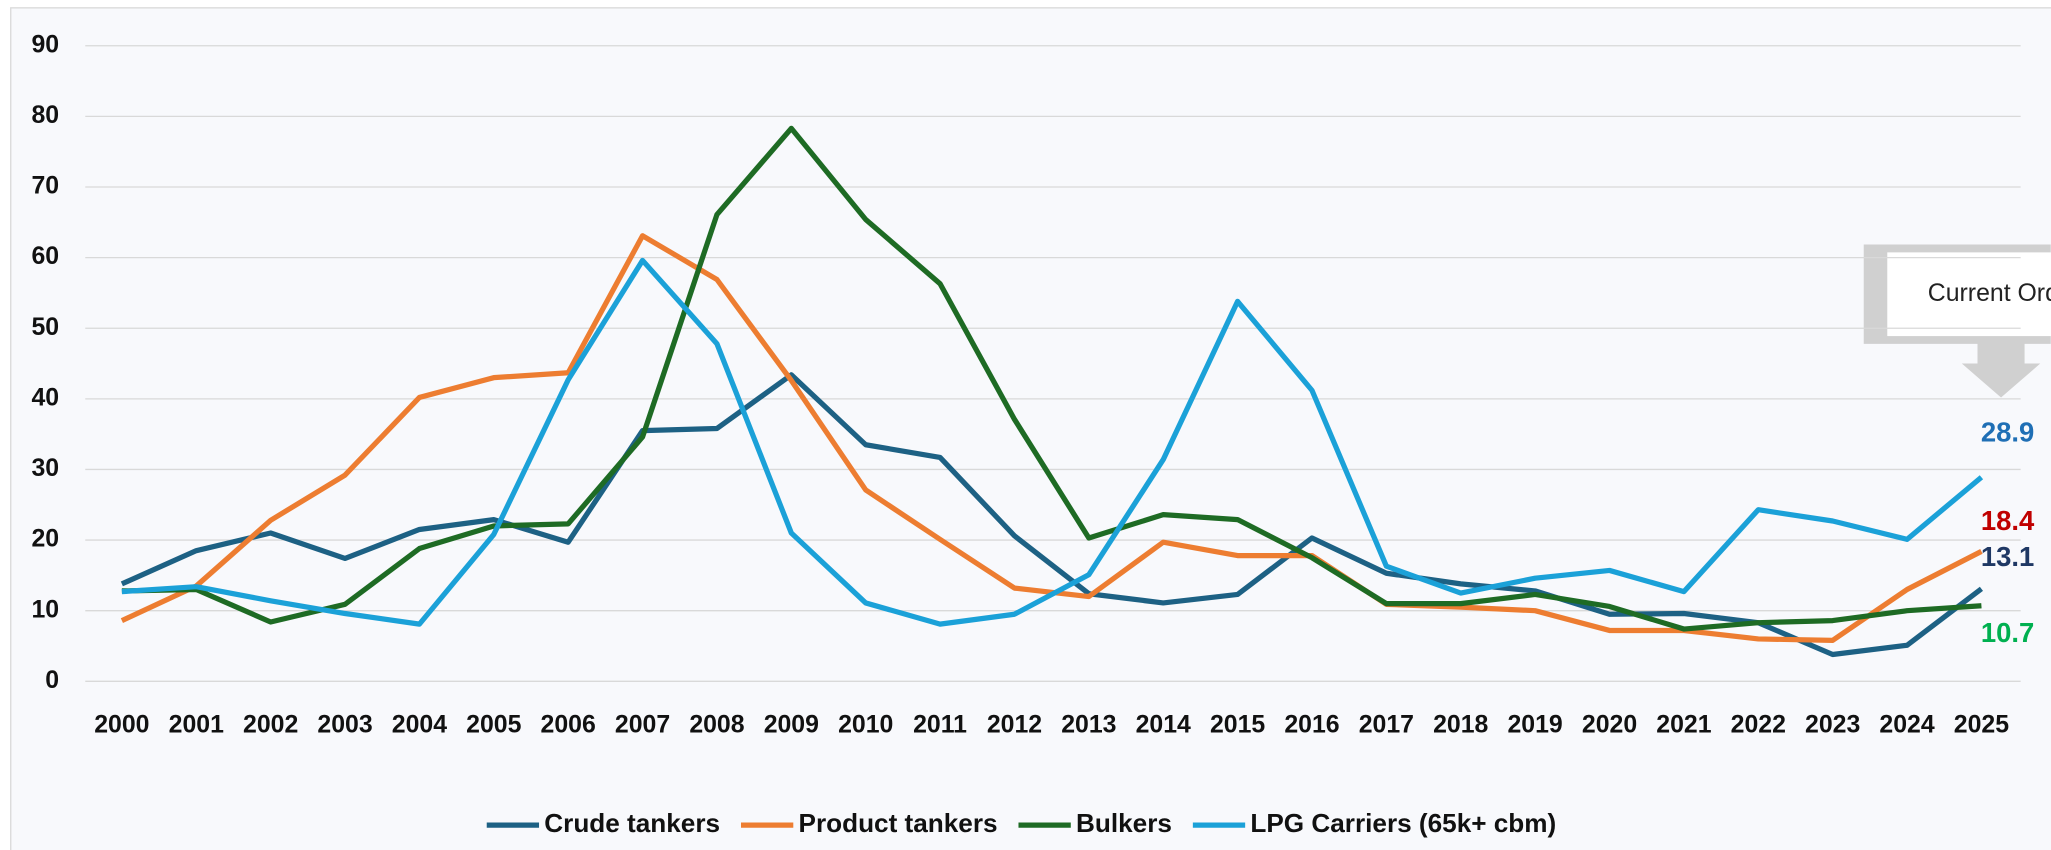 The image size is (2051, 850). What do you see at coordinates (1683, 724) in the screenshot?
I see `x-tick-label: 2021` at bounding box center [1683, 724].